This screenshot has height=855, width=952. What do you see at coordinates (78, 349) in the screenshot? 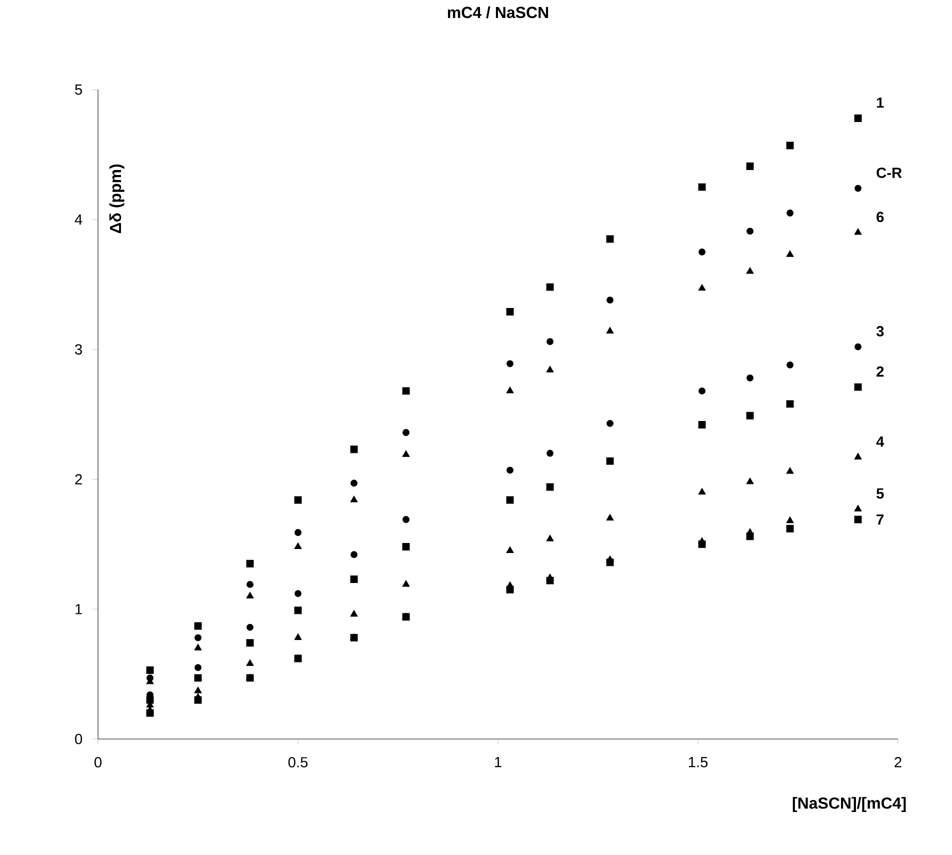
I see `y-tick-label: 3` at bounding box center [78, 349].